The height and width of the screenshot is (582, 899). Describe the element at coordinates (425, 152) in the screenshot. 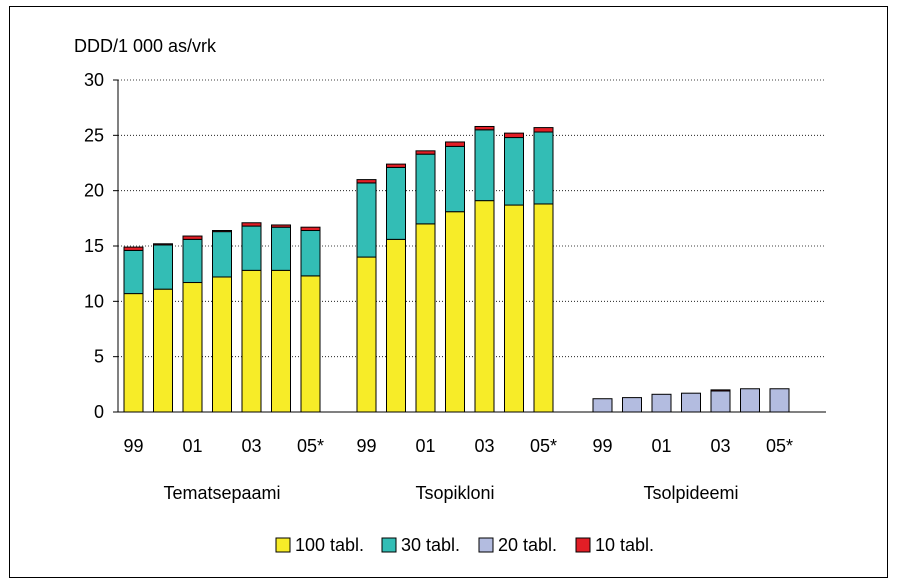

I see `bar-tsopikloni-01-s3` at that location.